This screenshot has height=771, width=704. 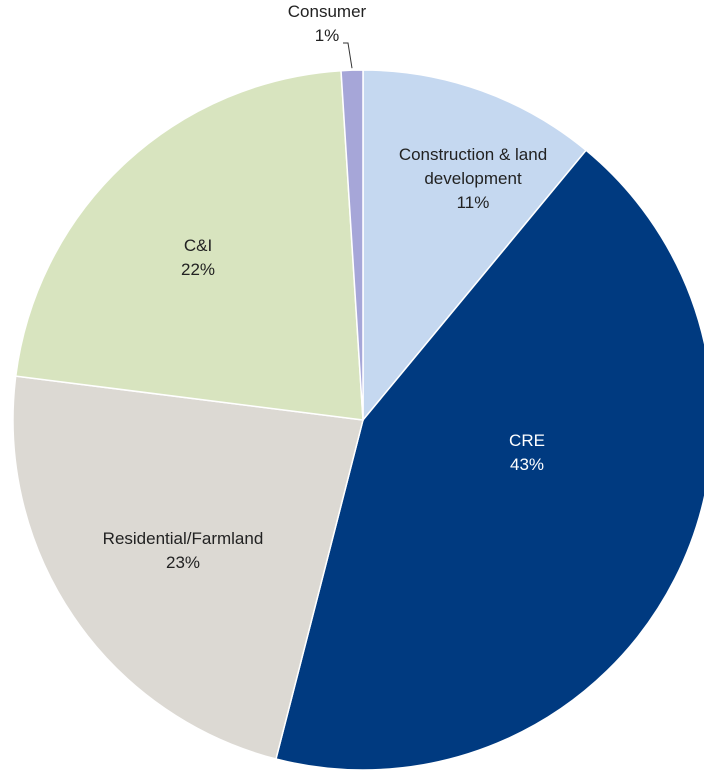 What do you see at coordinates (473, 154) in the screenshot?
I see `slice-name-label: Construction & land` at bounding box center [473, 154].